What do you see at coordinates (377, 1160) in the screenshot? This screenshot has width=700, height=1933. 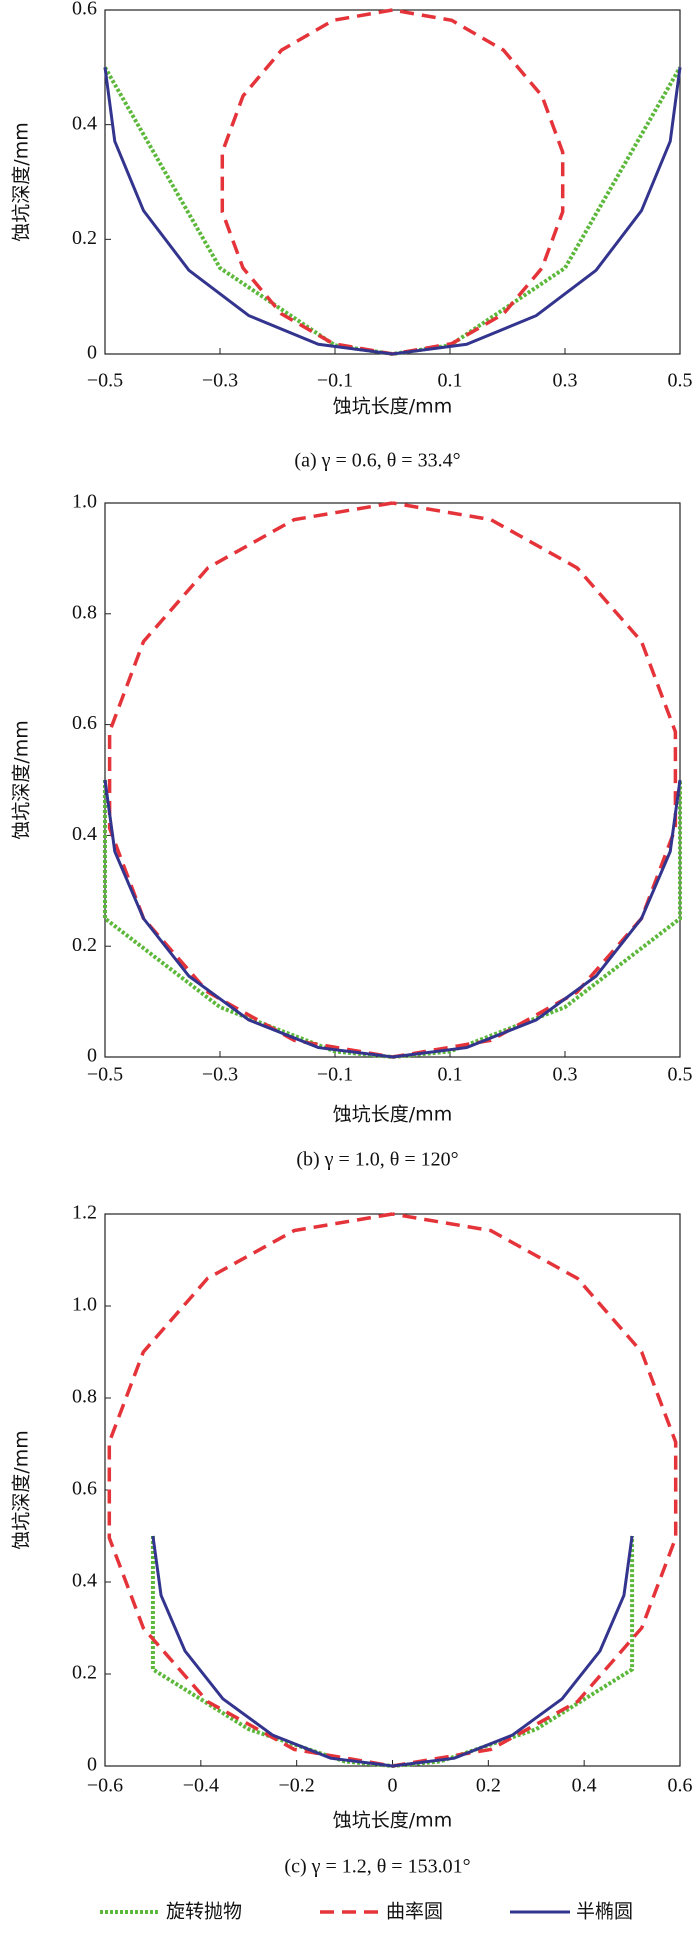 I see `caption: (b) γ = 1.0, θ = 120°` at bounding box center [377, 1160].